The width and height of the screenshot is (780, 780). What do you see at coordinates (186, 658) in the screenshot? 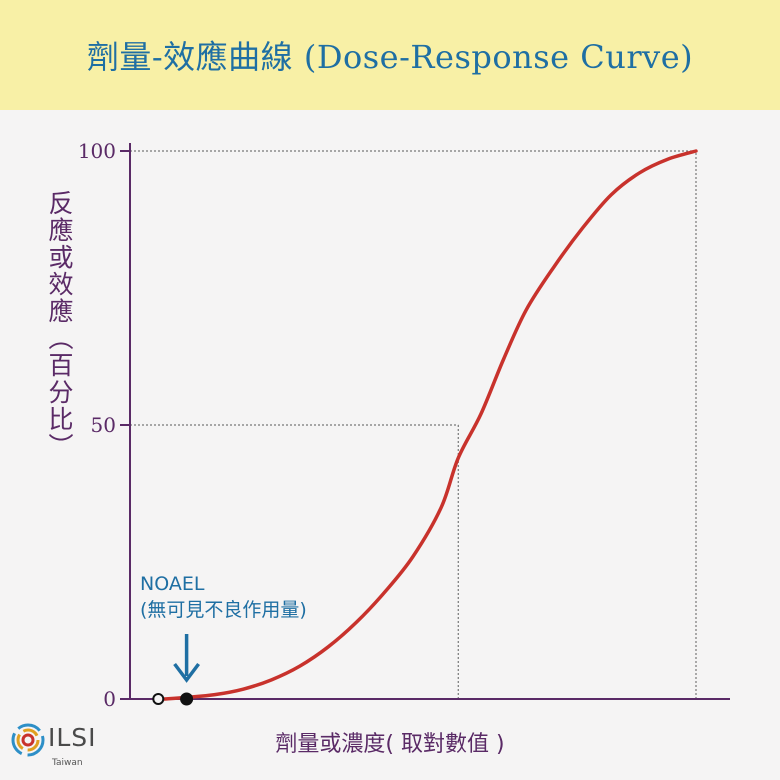
I see `noael-arrow` at bounding box center [186, 658].